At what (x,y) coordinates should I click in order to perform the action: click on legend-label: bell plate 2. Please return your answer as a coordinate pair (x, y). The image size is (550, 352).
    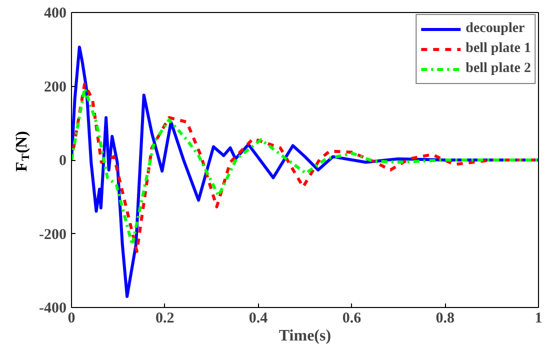
    Looking at the image, I should click on (498, 69).